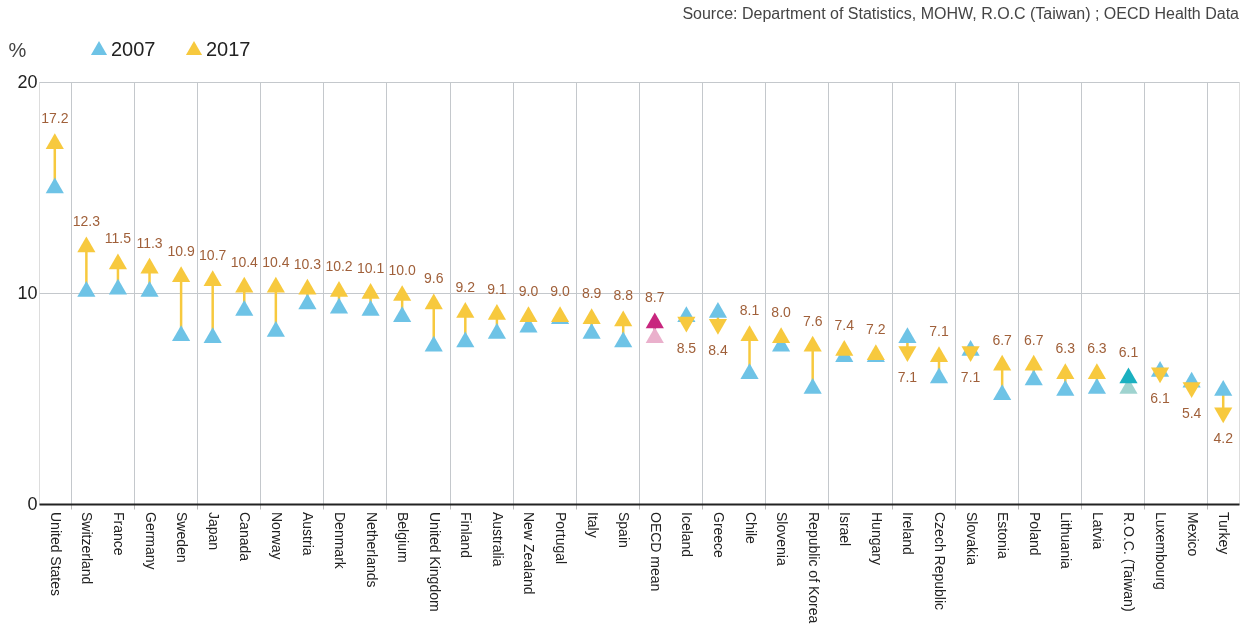 Image resolution: width=1255 pixels, height=628 pixels. Describe the element at coordinates (497, 539) in the screenshot. I see `x-tick-label: Australia` at that location.